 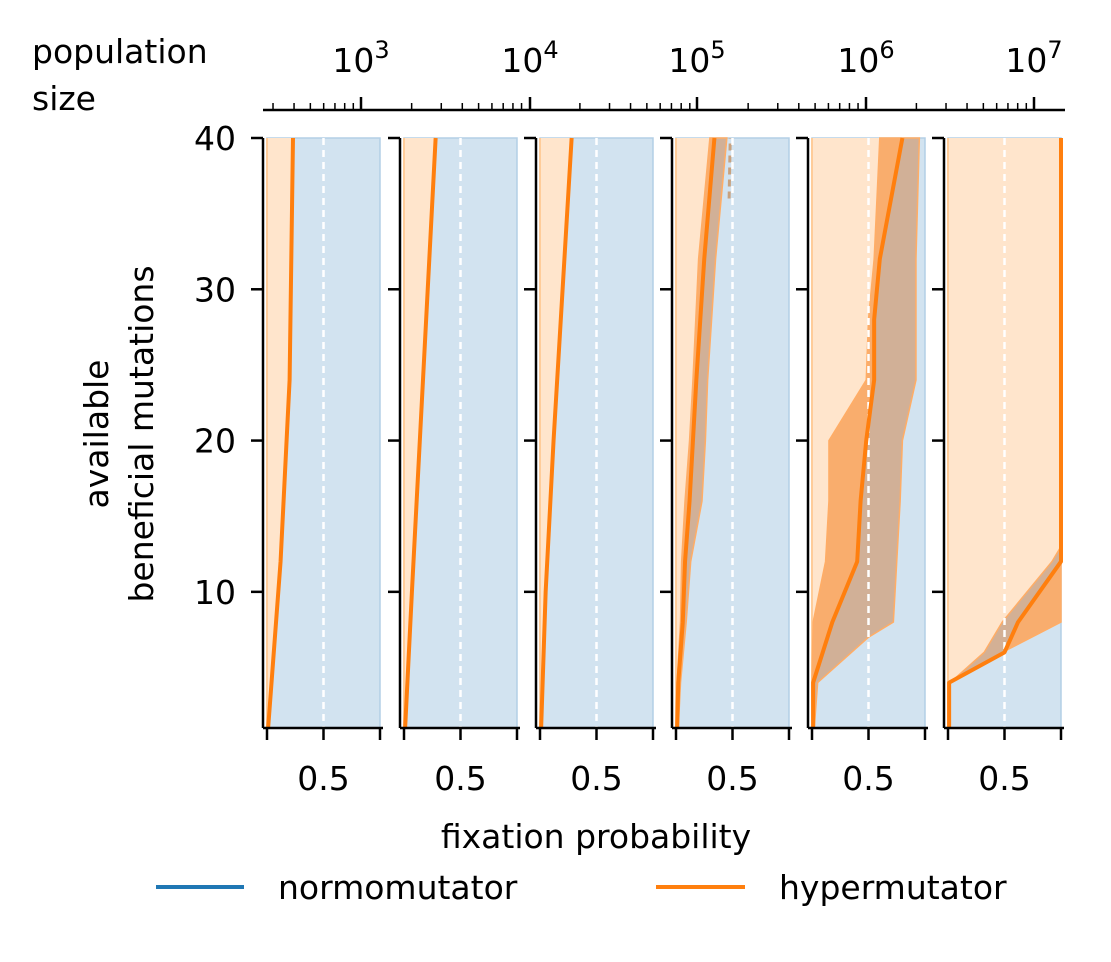 What do you see at coordinates (664, 74) in the screenshot?
I see `top-axis: 10³ 10⁴ 10⁵ 10⁶ 10⁷` at bounding box center [664, 74].